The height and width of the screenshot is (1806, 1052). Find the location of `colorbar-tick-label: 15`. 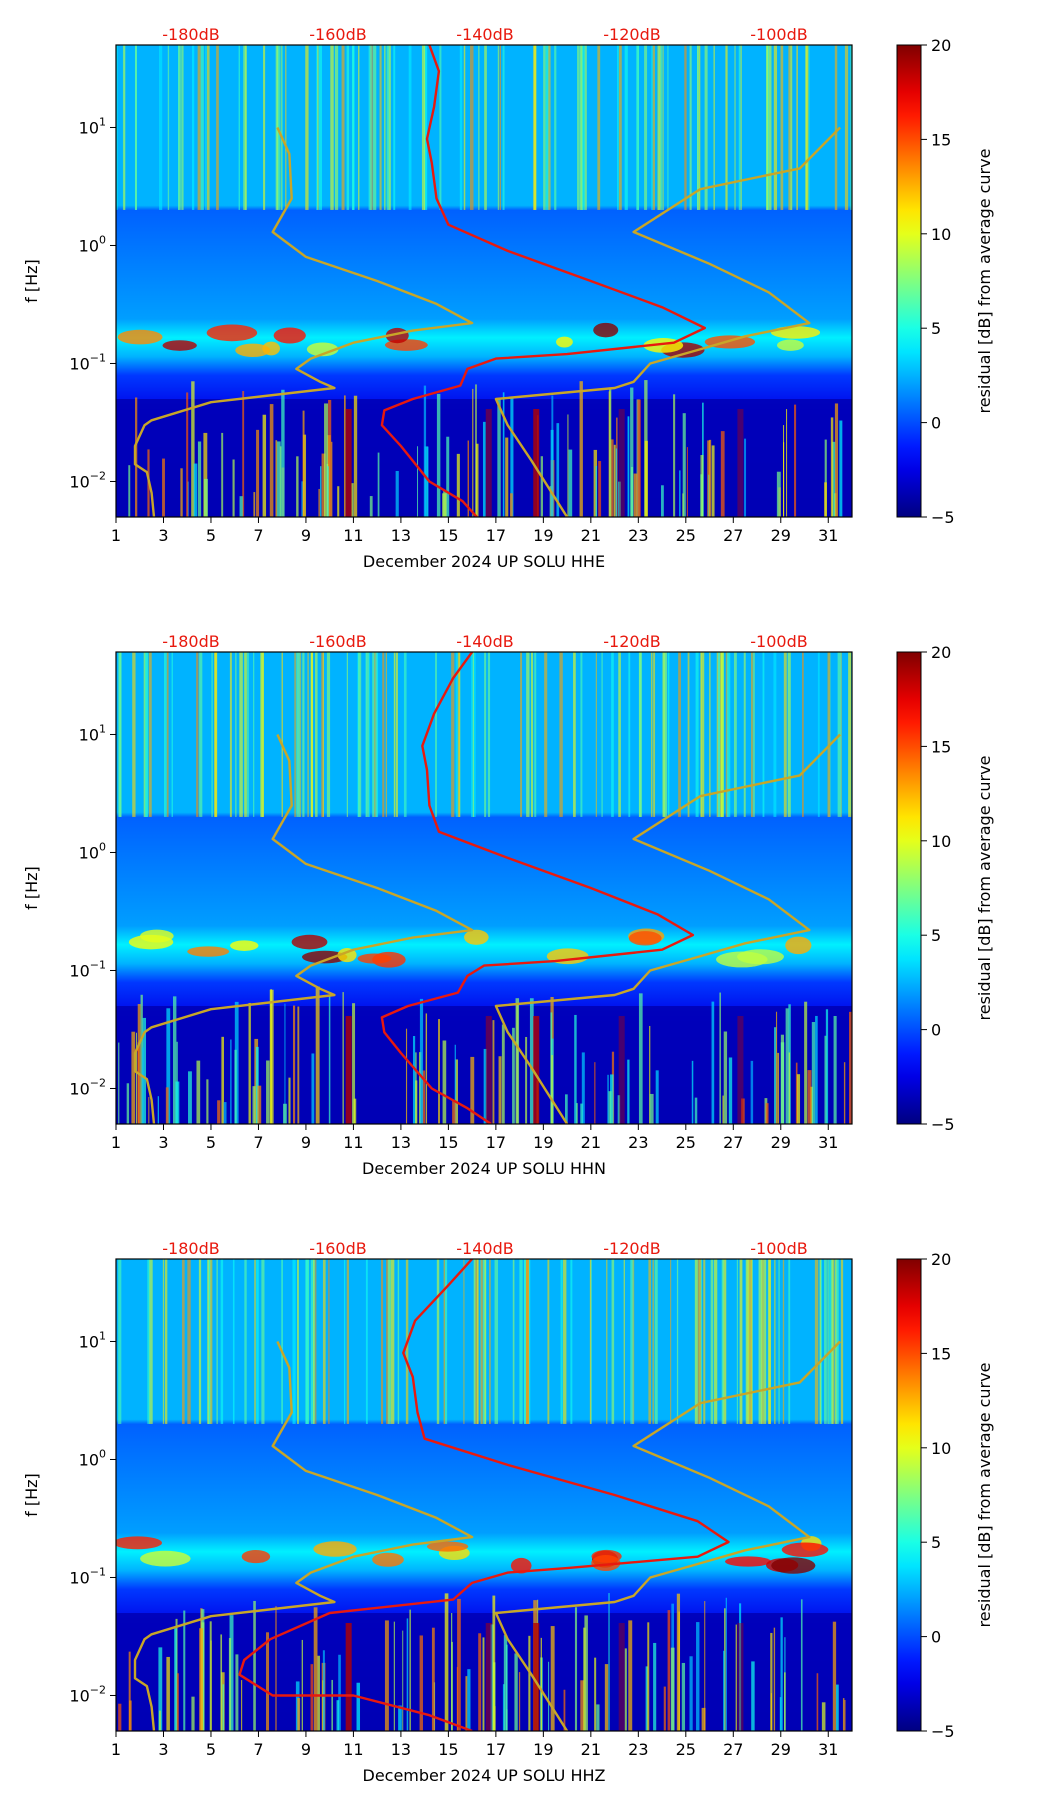

colorbar-tick-label: 15 is located at coordinates (941, 1353).